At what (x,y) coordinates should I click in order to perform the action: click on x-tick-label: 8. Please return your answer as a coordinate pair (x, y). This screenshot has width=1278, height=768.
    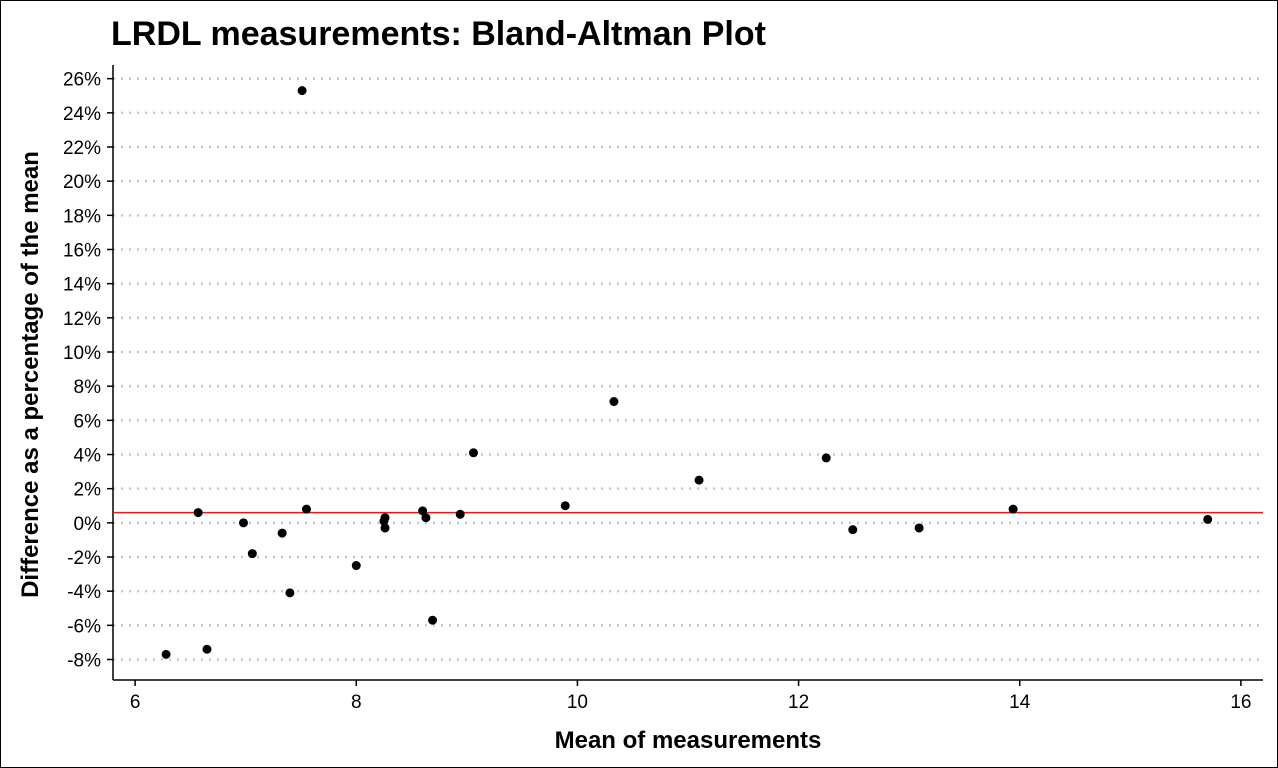
    Looking at the image, I should click on (356, 702).